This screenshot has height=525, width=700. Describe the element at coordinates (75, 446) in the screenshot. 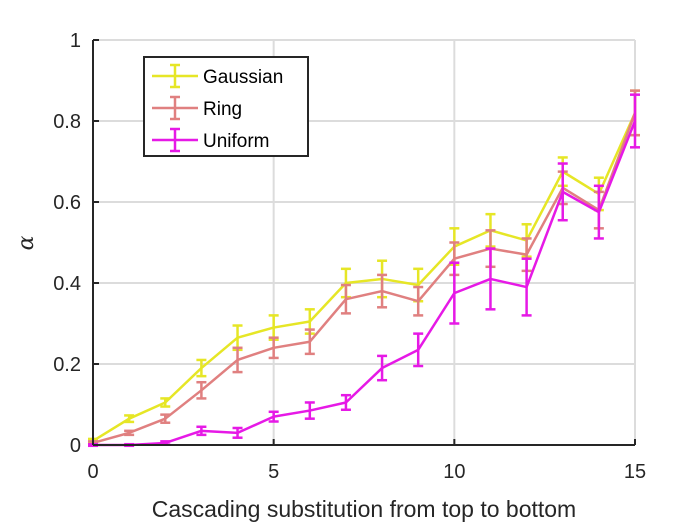

I see `y-tick-label: 0` at that location.